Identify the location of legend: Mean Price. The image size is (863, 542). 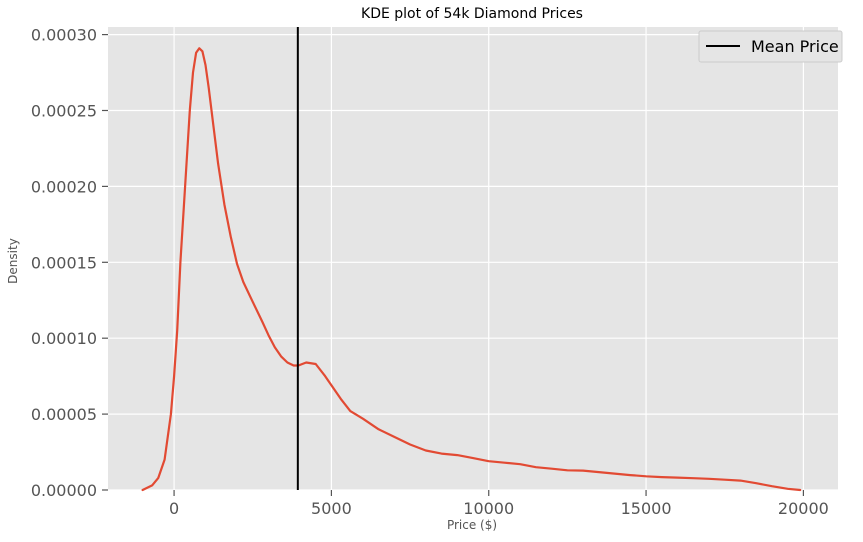
(770, 46).